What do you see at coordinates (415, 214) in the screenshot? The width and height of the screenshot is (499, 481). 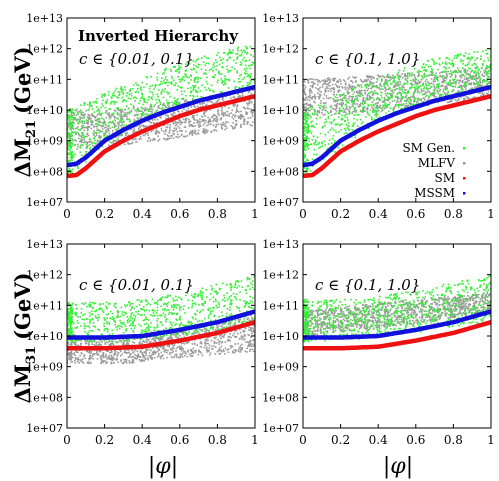 I see `x-tick-label: 0.6` at bounding box center [415, 214].